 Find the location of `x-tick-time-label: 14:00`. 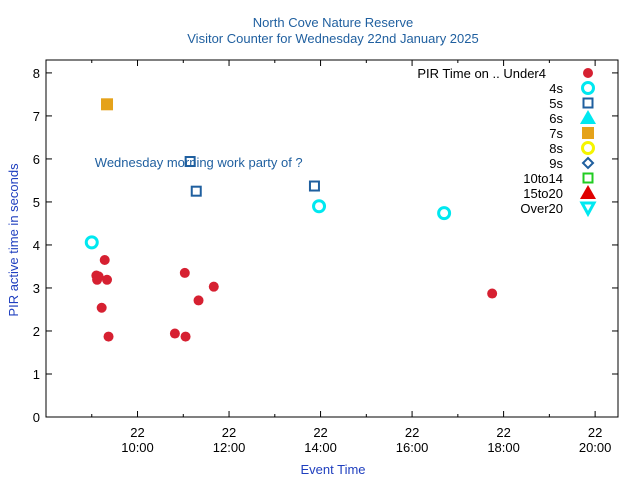

x-tick-time-label: 14:00 is located at coordinates (320, 447).